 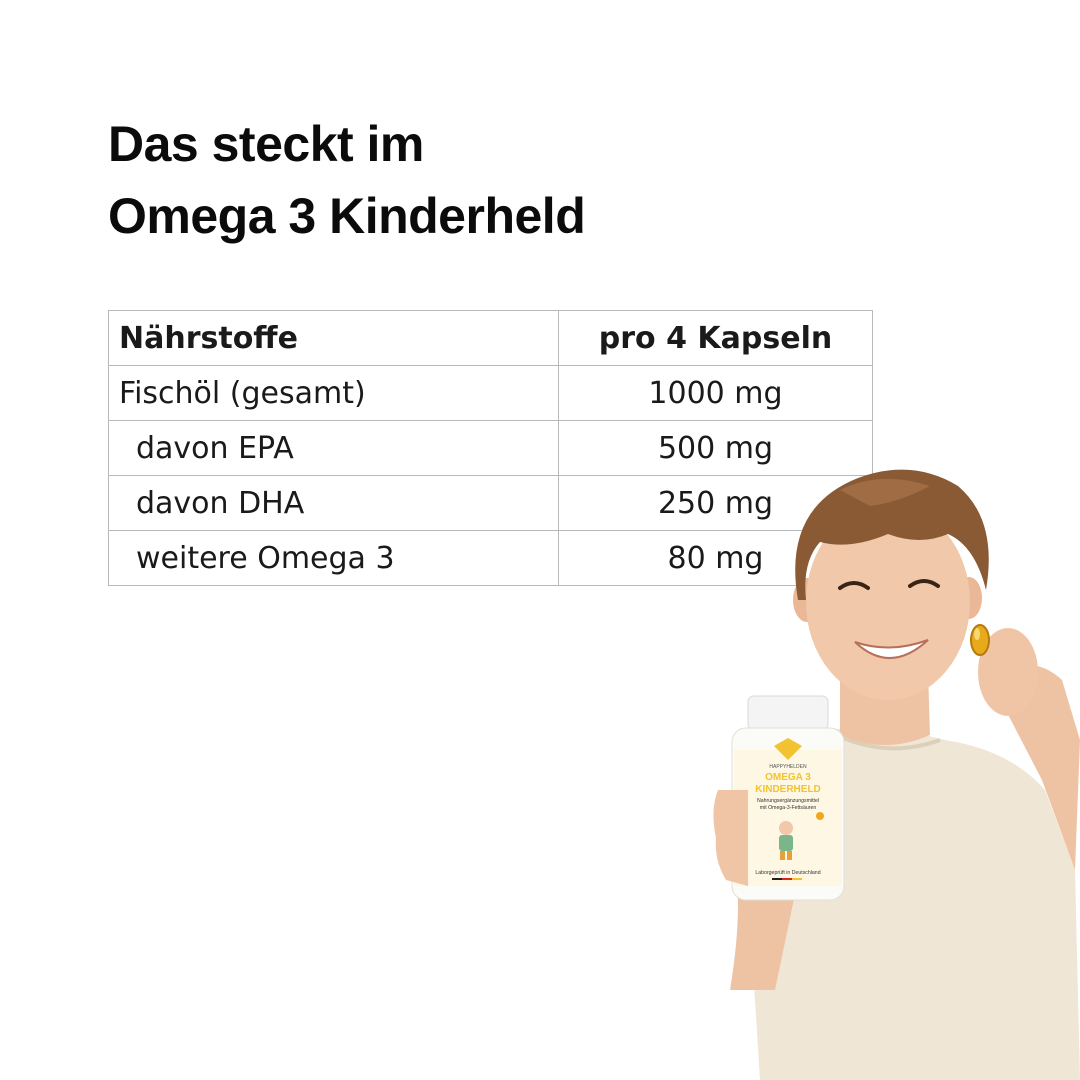 I want to click on headline-line-1: Das steckt im, so click(x=266, y=144).